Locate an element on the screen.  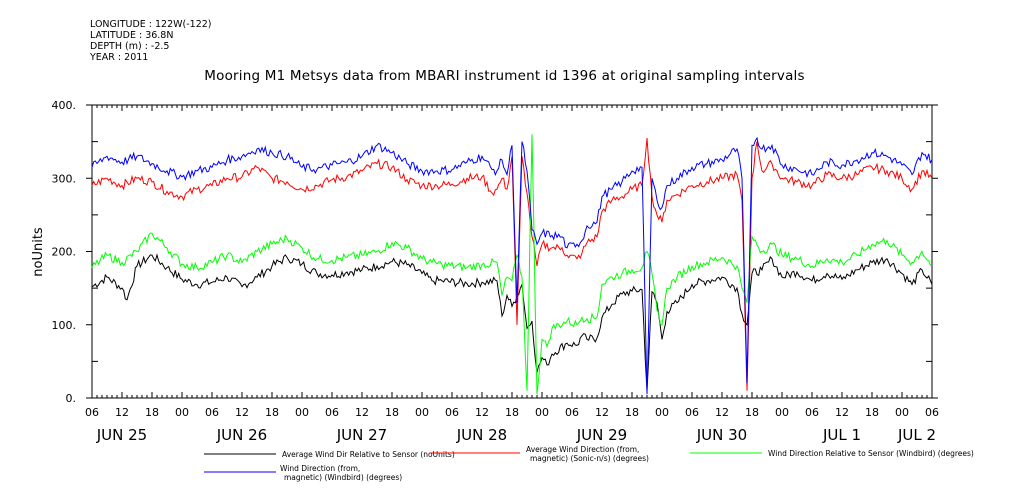
y-axis-label: noUnits is located at coordinates (38, 252).